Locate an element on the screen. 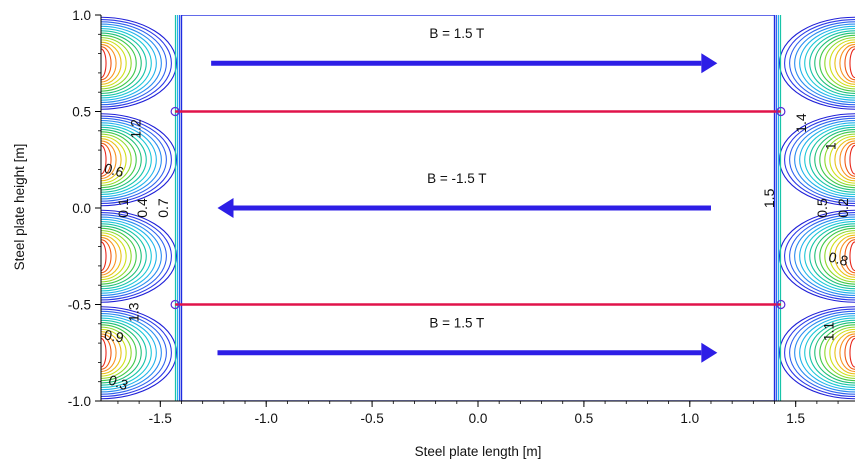 The image size is (856, 471). y-tick-label: -1.0 is located at coordinates (79, 401).